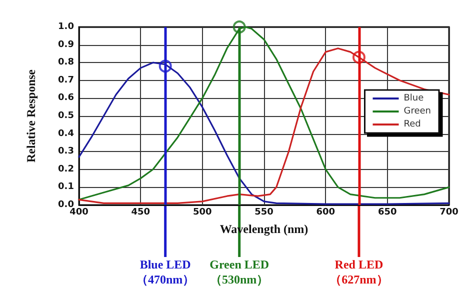  I want to click on x-tick-label: 450, so click(140, 213).